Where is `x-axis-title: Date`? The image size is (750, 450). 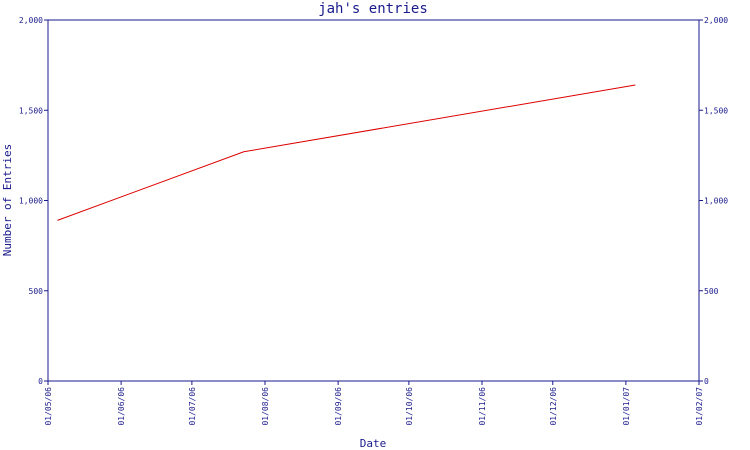 x-axis-title: Date is located at coordinates (373, 443).